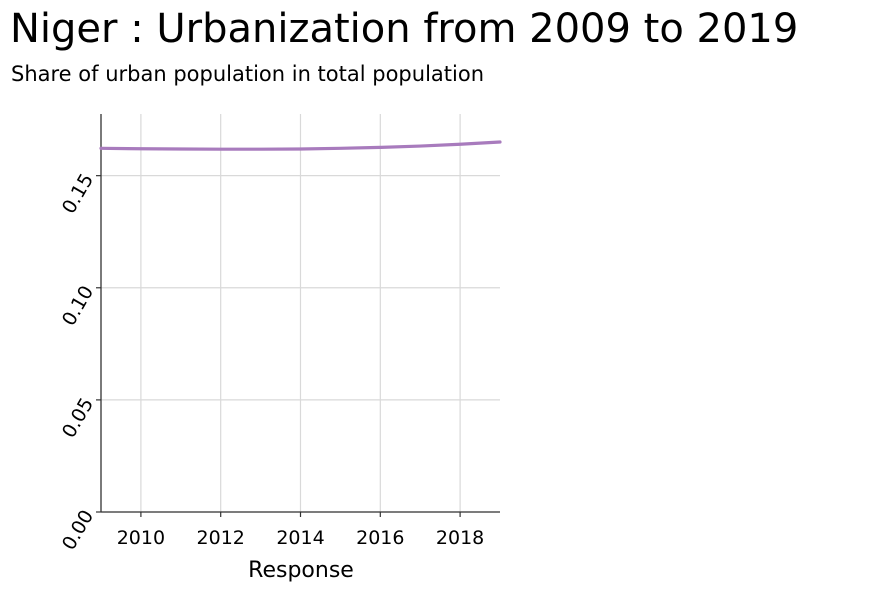 Image resolution: width=884 pixels, height=594 pixels. What do you see at coordinates (460, 538) in the screenshot?
I see `x-tick-label: 2018` at bounding box center [460, 538].